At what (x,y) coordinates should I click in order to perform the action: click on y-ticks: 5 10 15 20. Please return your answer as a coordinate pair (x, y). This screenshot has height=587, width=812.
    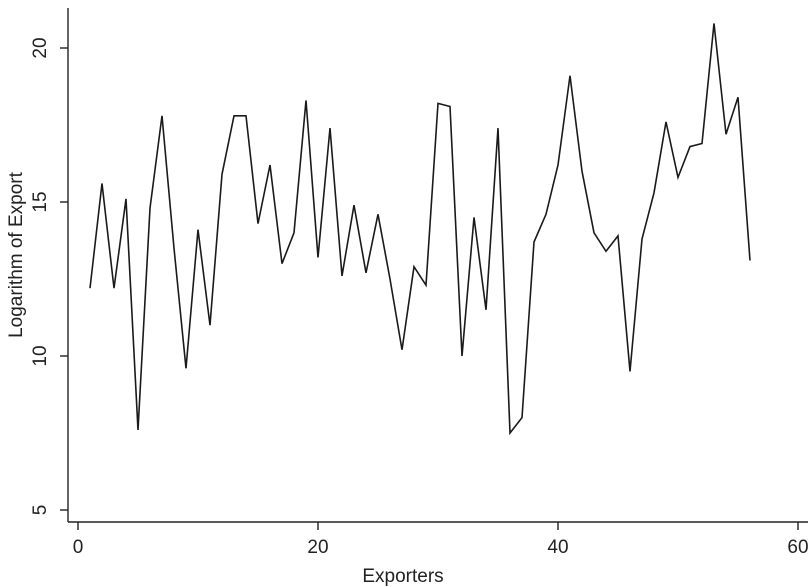
    Looking at the image, I should click on (49, 276).